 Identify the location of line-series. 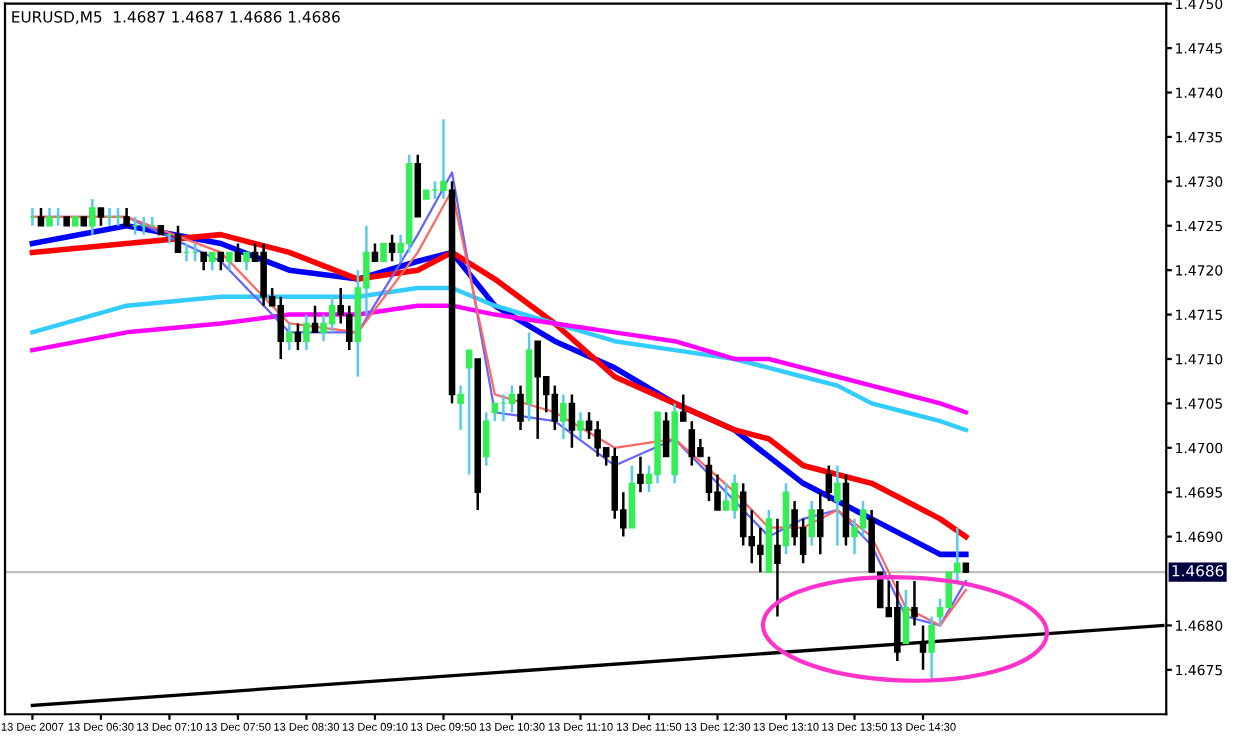
(499, 359).